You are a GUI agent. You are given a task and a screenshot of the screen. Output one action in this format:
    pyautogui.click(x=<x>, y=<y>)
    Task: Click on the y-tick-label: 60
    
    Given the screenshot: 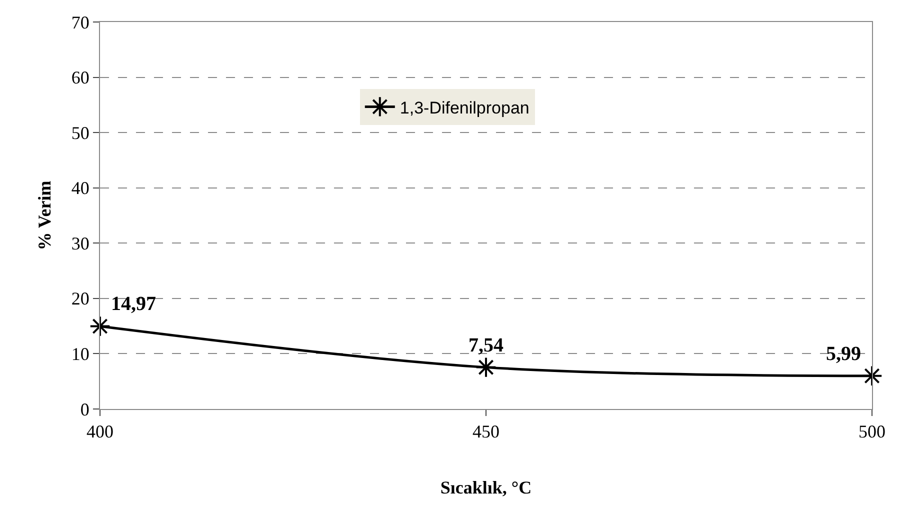 What is the action you would take?
    pyautogui.click(x=80, y=78)
    